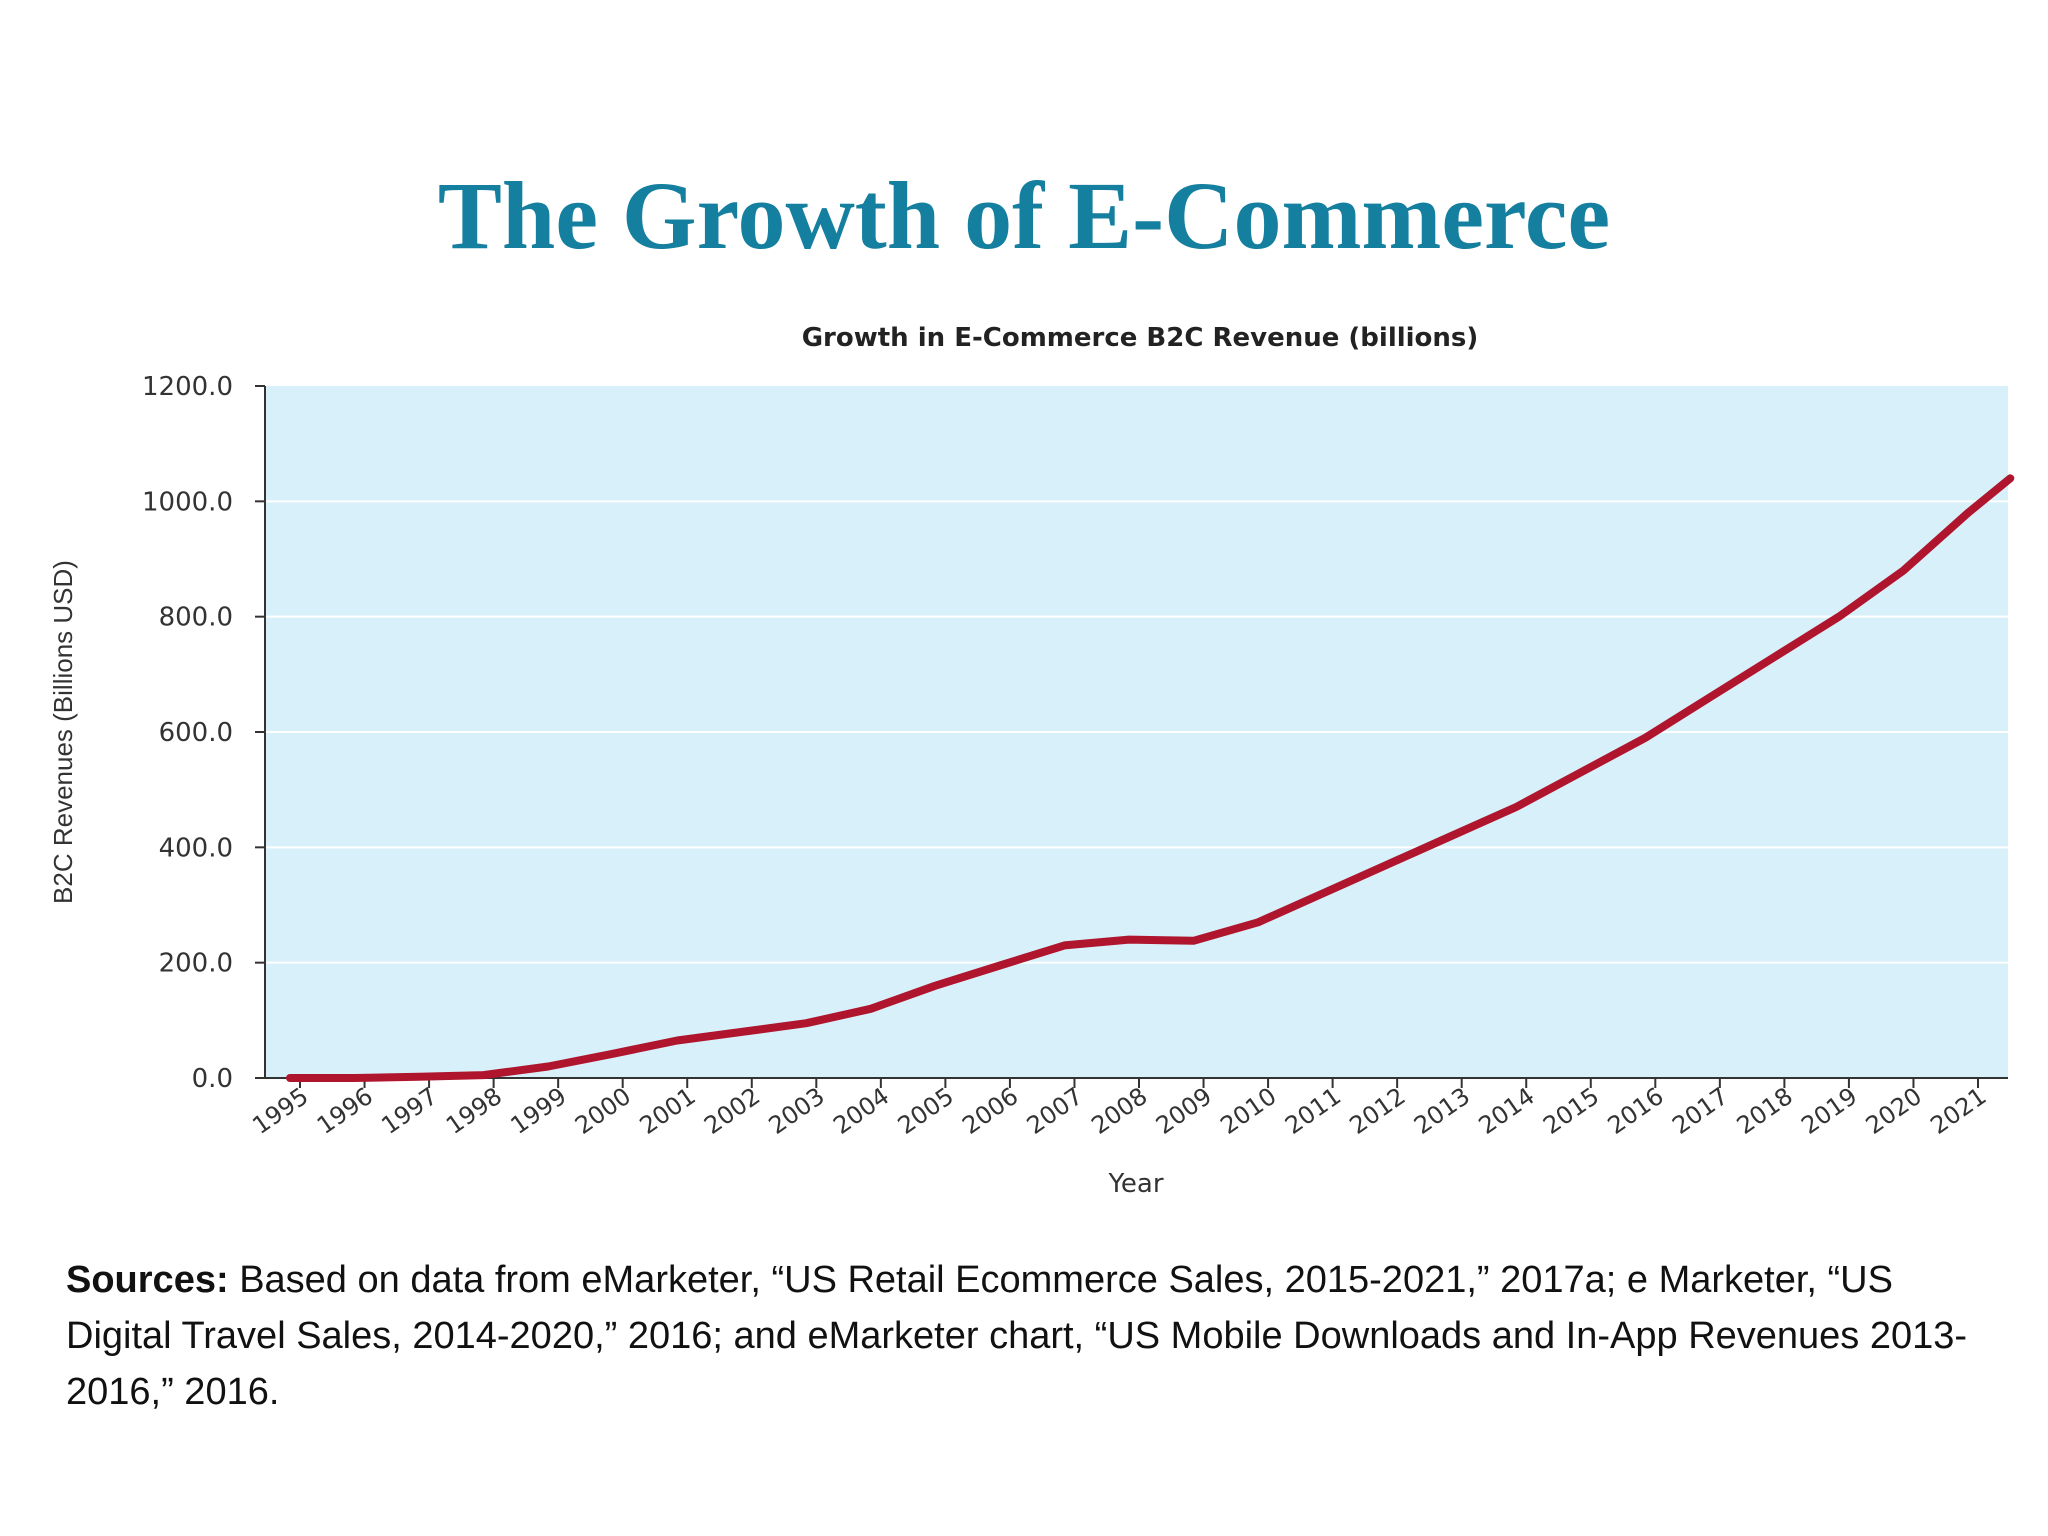  Describe the element at coordinates (187, 502) in the screenshot. I see `y-tick-label: 1000.0` at that location.